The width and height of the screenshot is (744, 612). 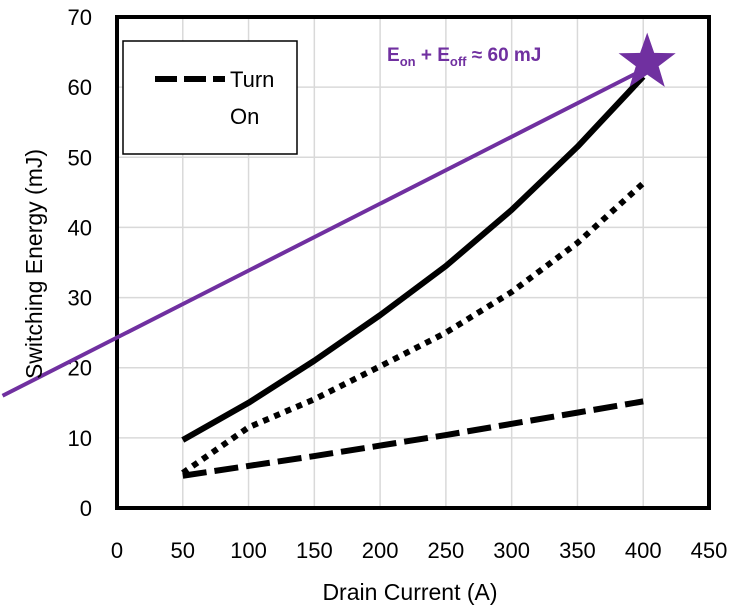 I want to click on y-tick-label: 60, so click(x=80, y=87).